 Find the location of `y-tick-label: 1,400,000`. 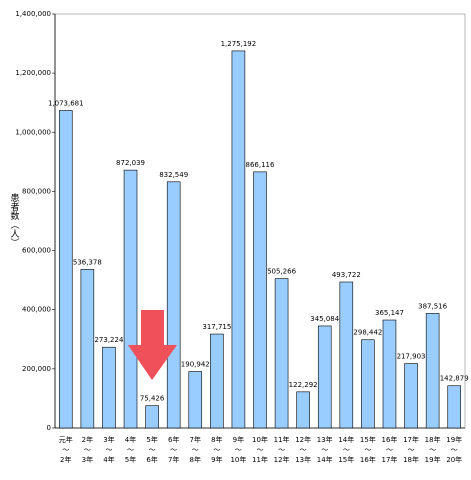

y-tick-label: 1,400,000 is located at coordinates (33, 14).